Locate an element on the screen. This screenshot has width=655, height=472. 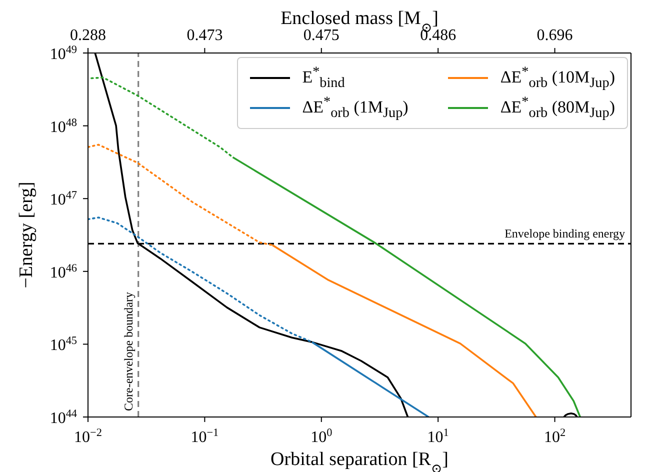
legend-label: ΔE$^{*}$$_{orb}$ (80M$_{Jup}$) is located at coordinates (557, 108).